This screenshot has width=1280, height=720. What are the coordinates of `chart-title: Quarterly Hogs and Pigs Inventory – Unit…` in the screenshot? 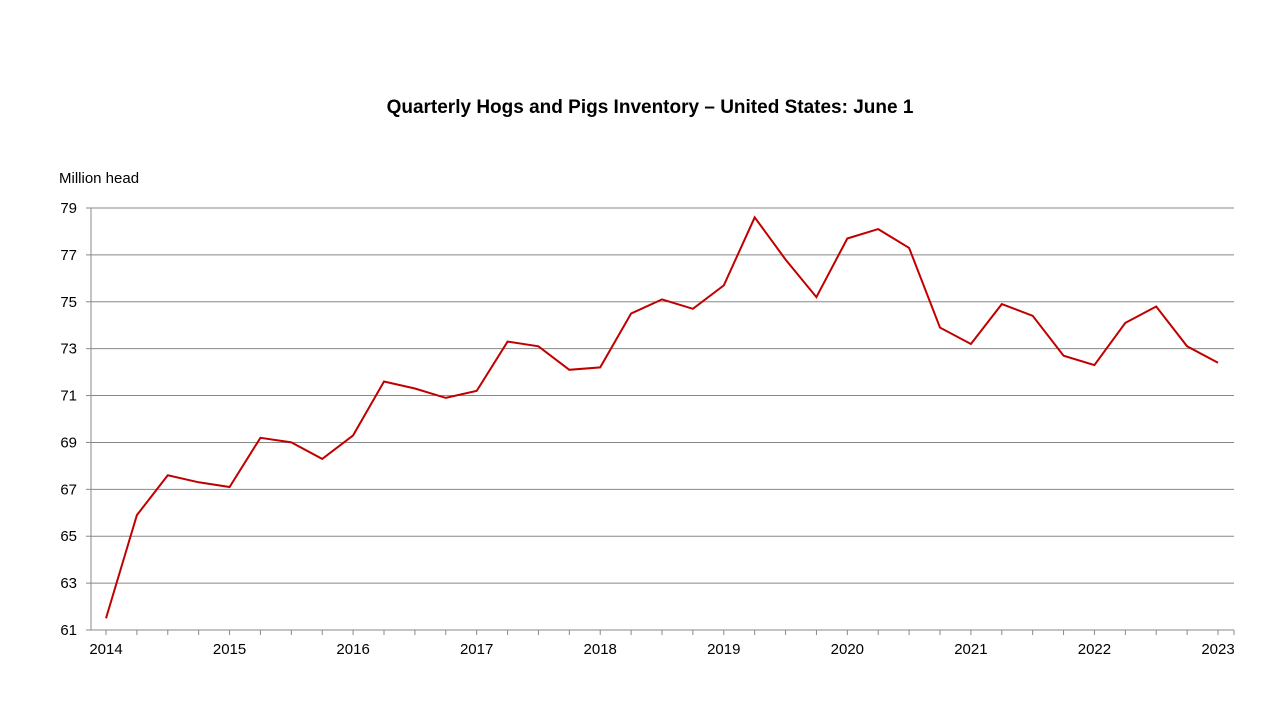 It's located at (650, 107).